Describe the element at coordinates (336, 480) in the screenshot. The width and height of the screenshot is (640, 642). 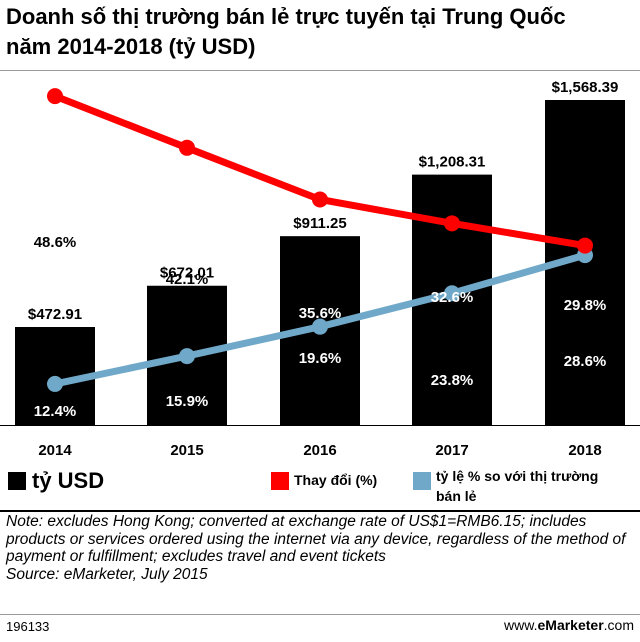
I see `legend-label-change: Thay đổi (%)` at that location.